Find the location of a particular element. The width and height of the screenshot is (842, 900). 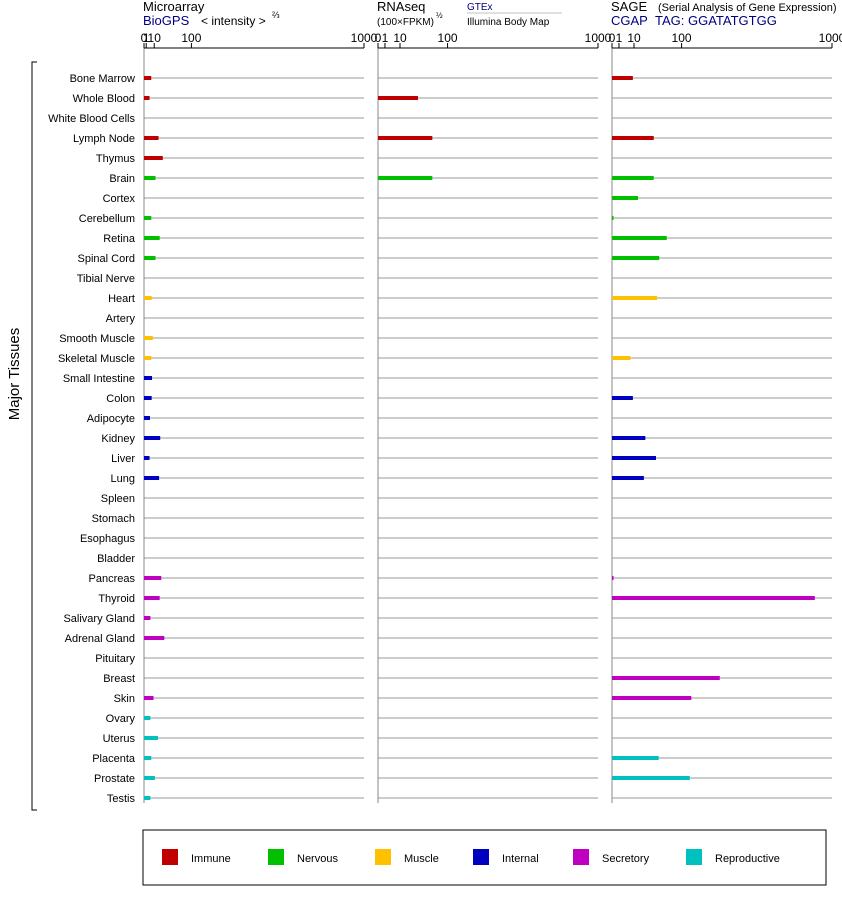

tissue-label: Liver is located at coordinates (123, 459).